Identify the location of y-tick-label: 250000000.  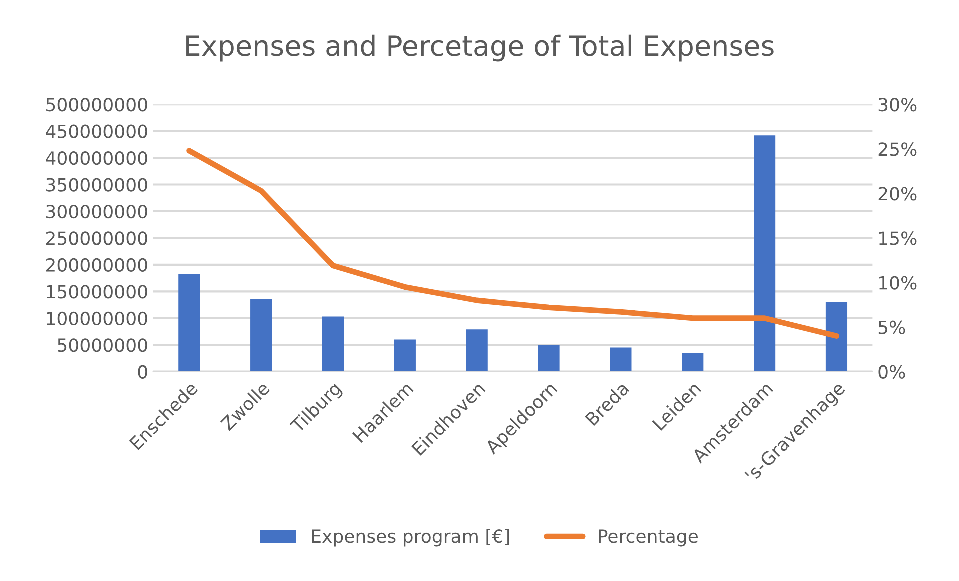
(97, 239).